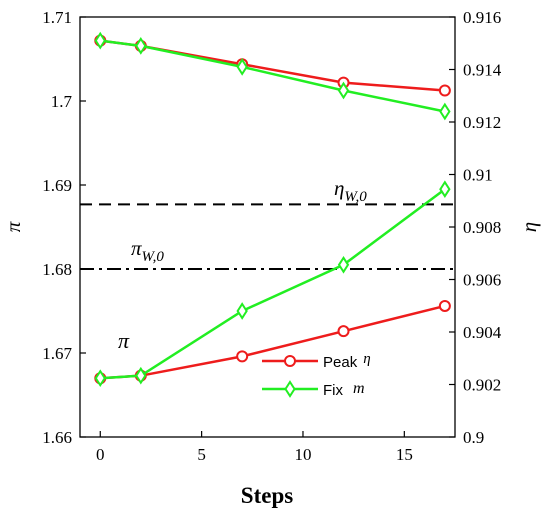 This screenshot has width=550, height=514. I want to click on x-tick-label: 0, so click(100, 454).